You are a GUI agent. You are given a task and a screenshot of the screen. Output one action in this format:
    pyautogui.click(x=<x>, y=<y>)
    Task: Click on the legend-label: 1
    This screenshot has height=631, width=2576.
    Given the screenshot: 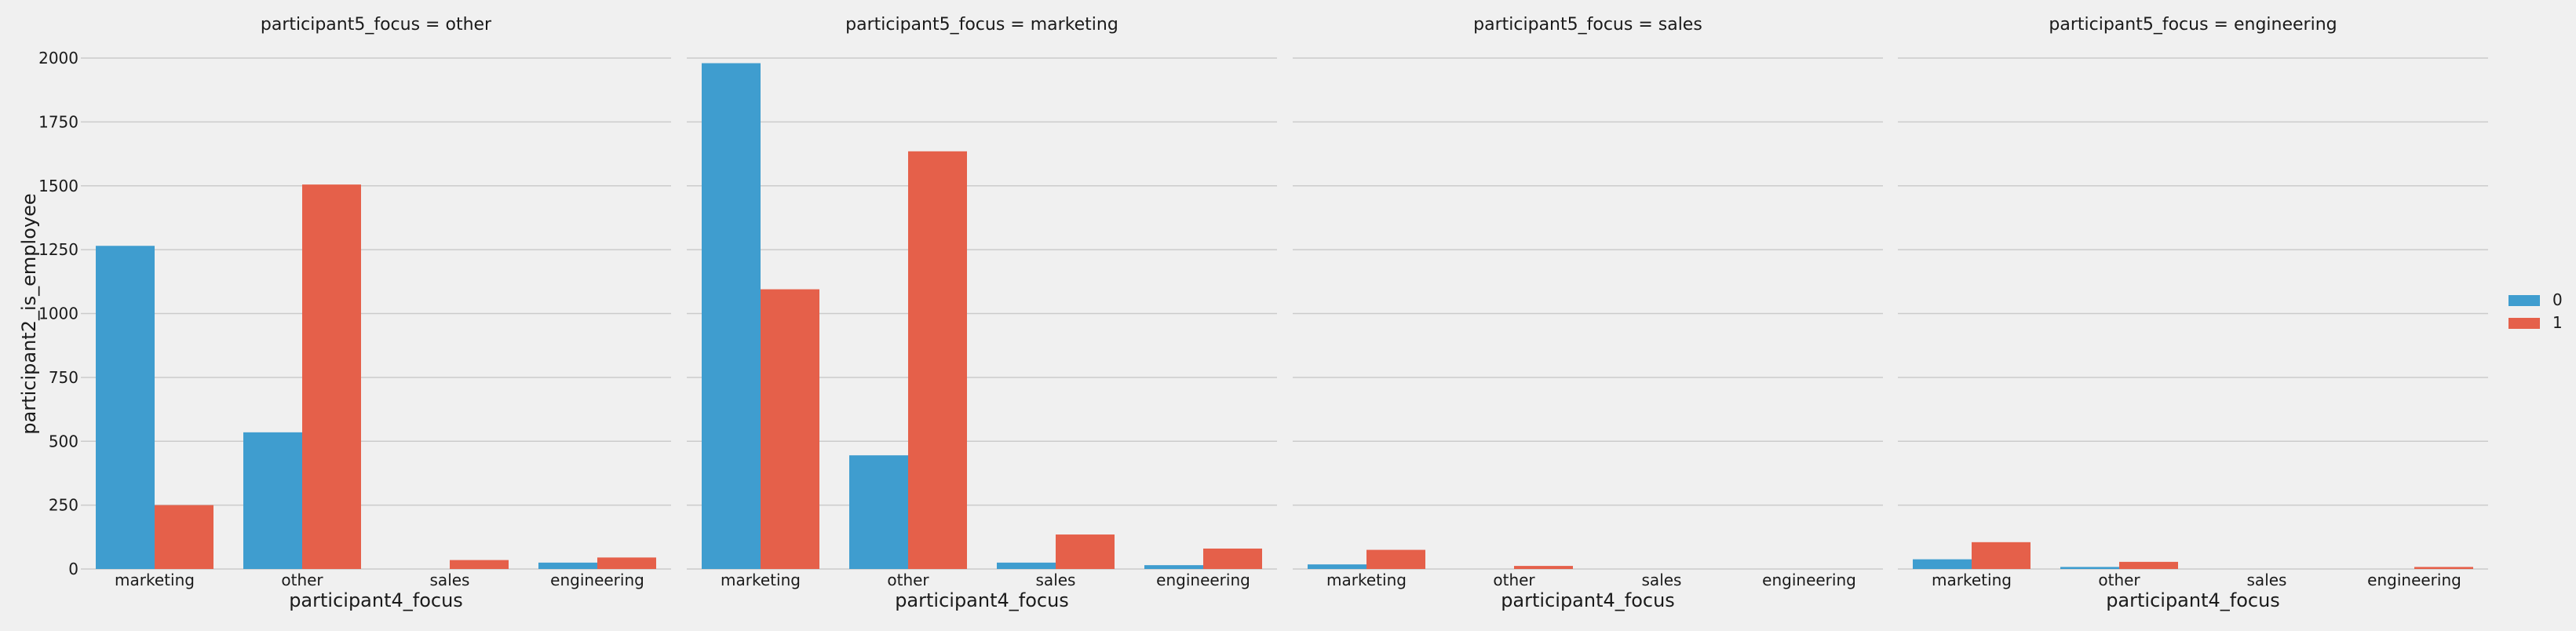 What is the action you would take?
    pyautogui.click(x=2557, y=322)
    